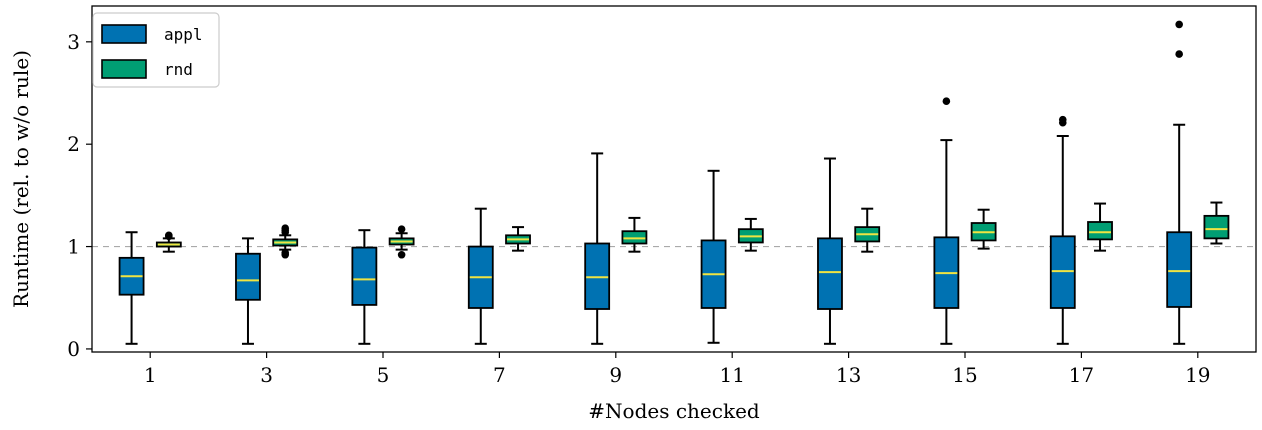  What do you see at coordinates (156, 50) in the screenshot?
I see `legend: appl rnd` at bounding box center [156, 50].